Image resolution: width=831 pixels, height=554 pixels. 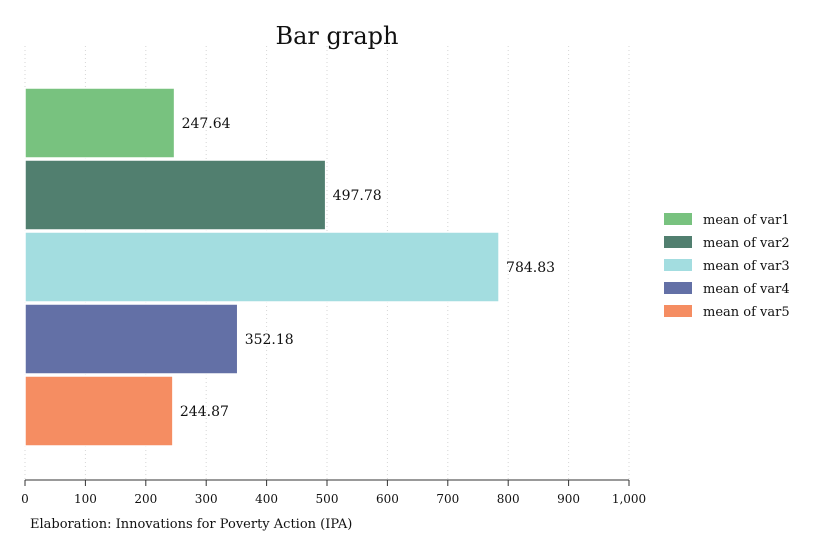 I want to click on x-tick-label-0: 0, so click(x=25, y=499).